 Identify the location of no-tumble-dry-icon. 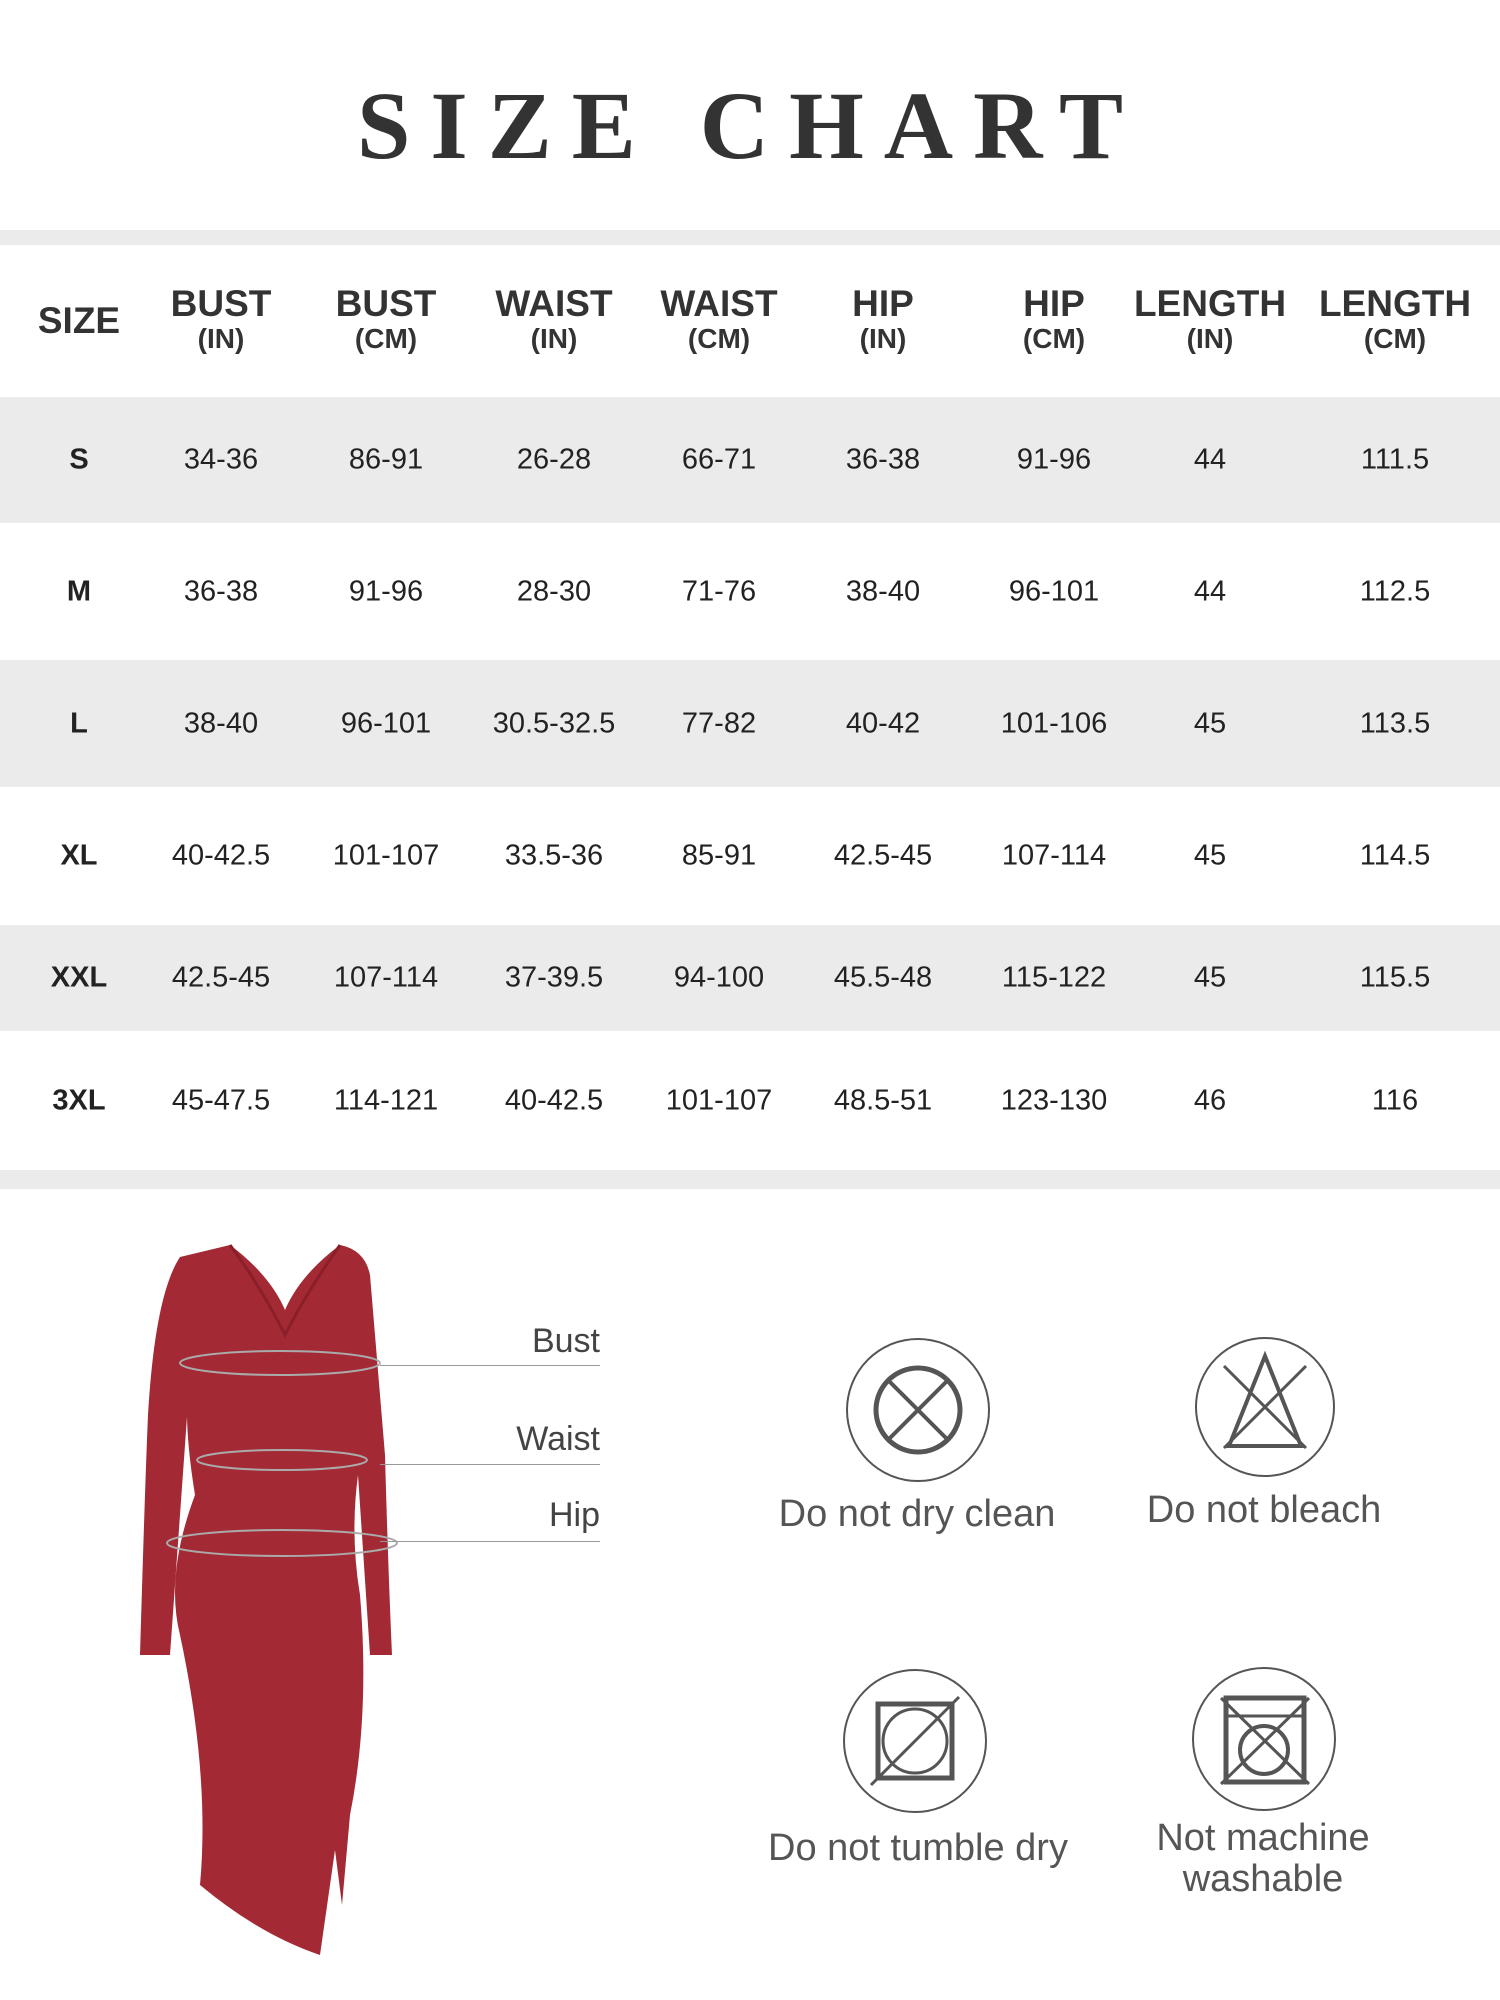
(915, 1741).